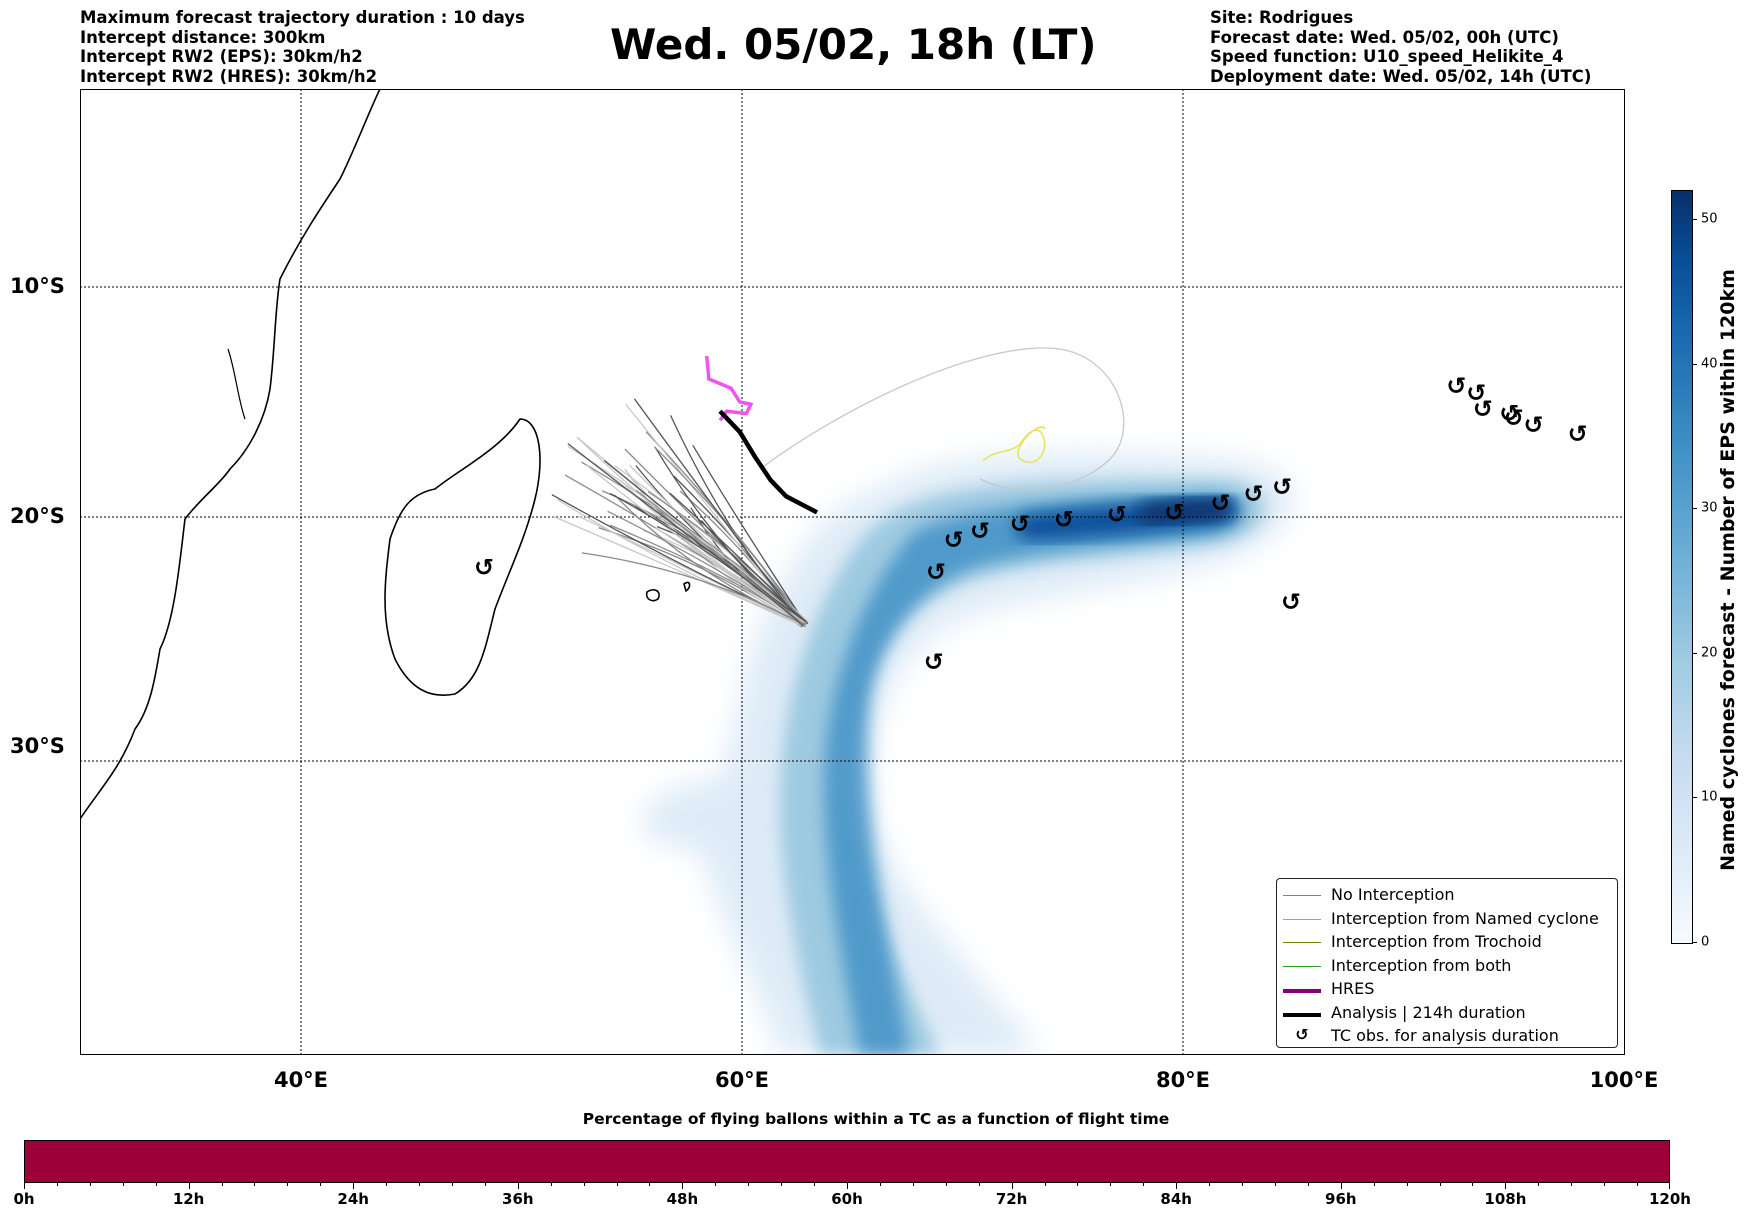 This screenshot has height=1213, width=1752. I want to click on flight-time-bar, so click(847, 1161).